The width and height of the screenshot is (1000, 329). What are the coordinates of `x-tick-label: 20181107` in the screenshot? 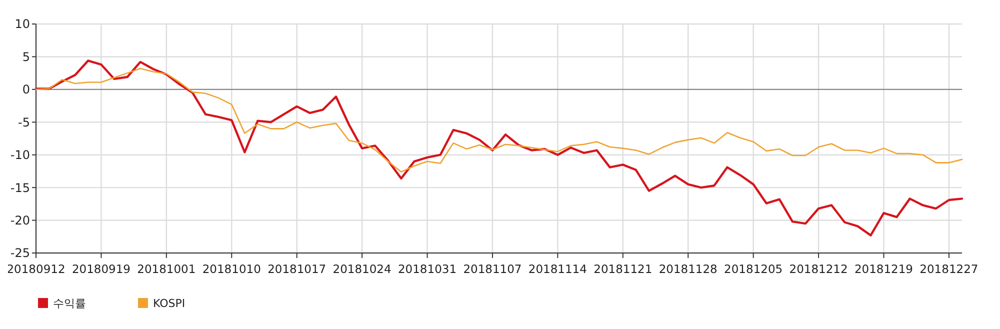 It's located at (492, 269).